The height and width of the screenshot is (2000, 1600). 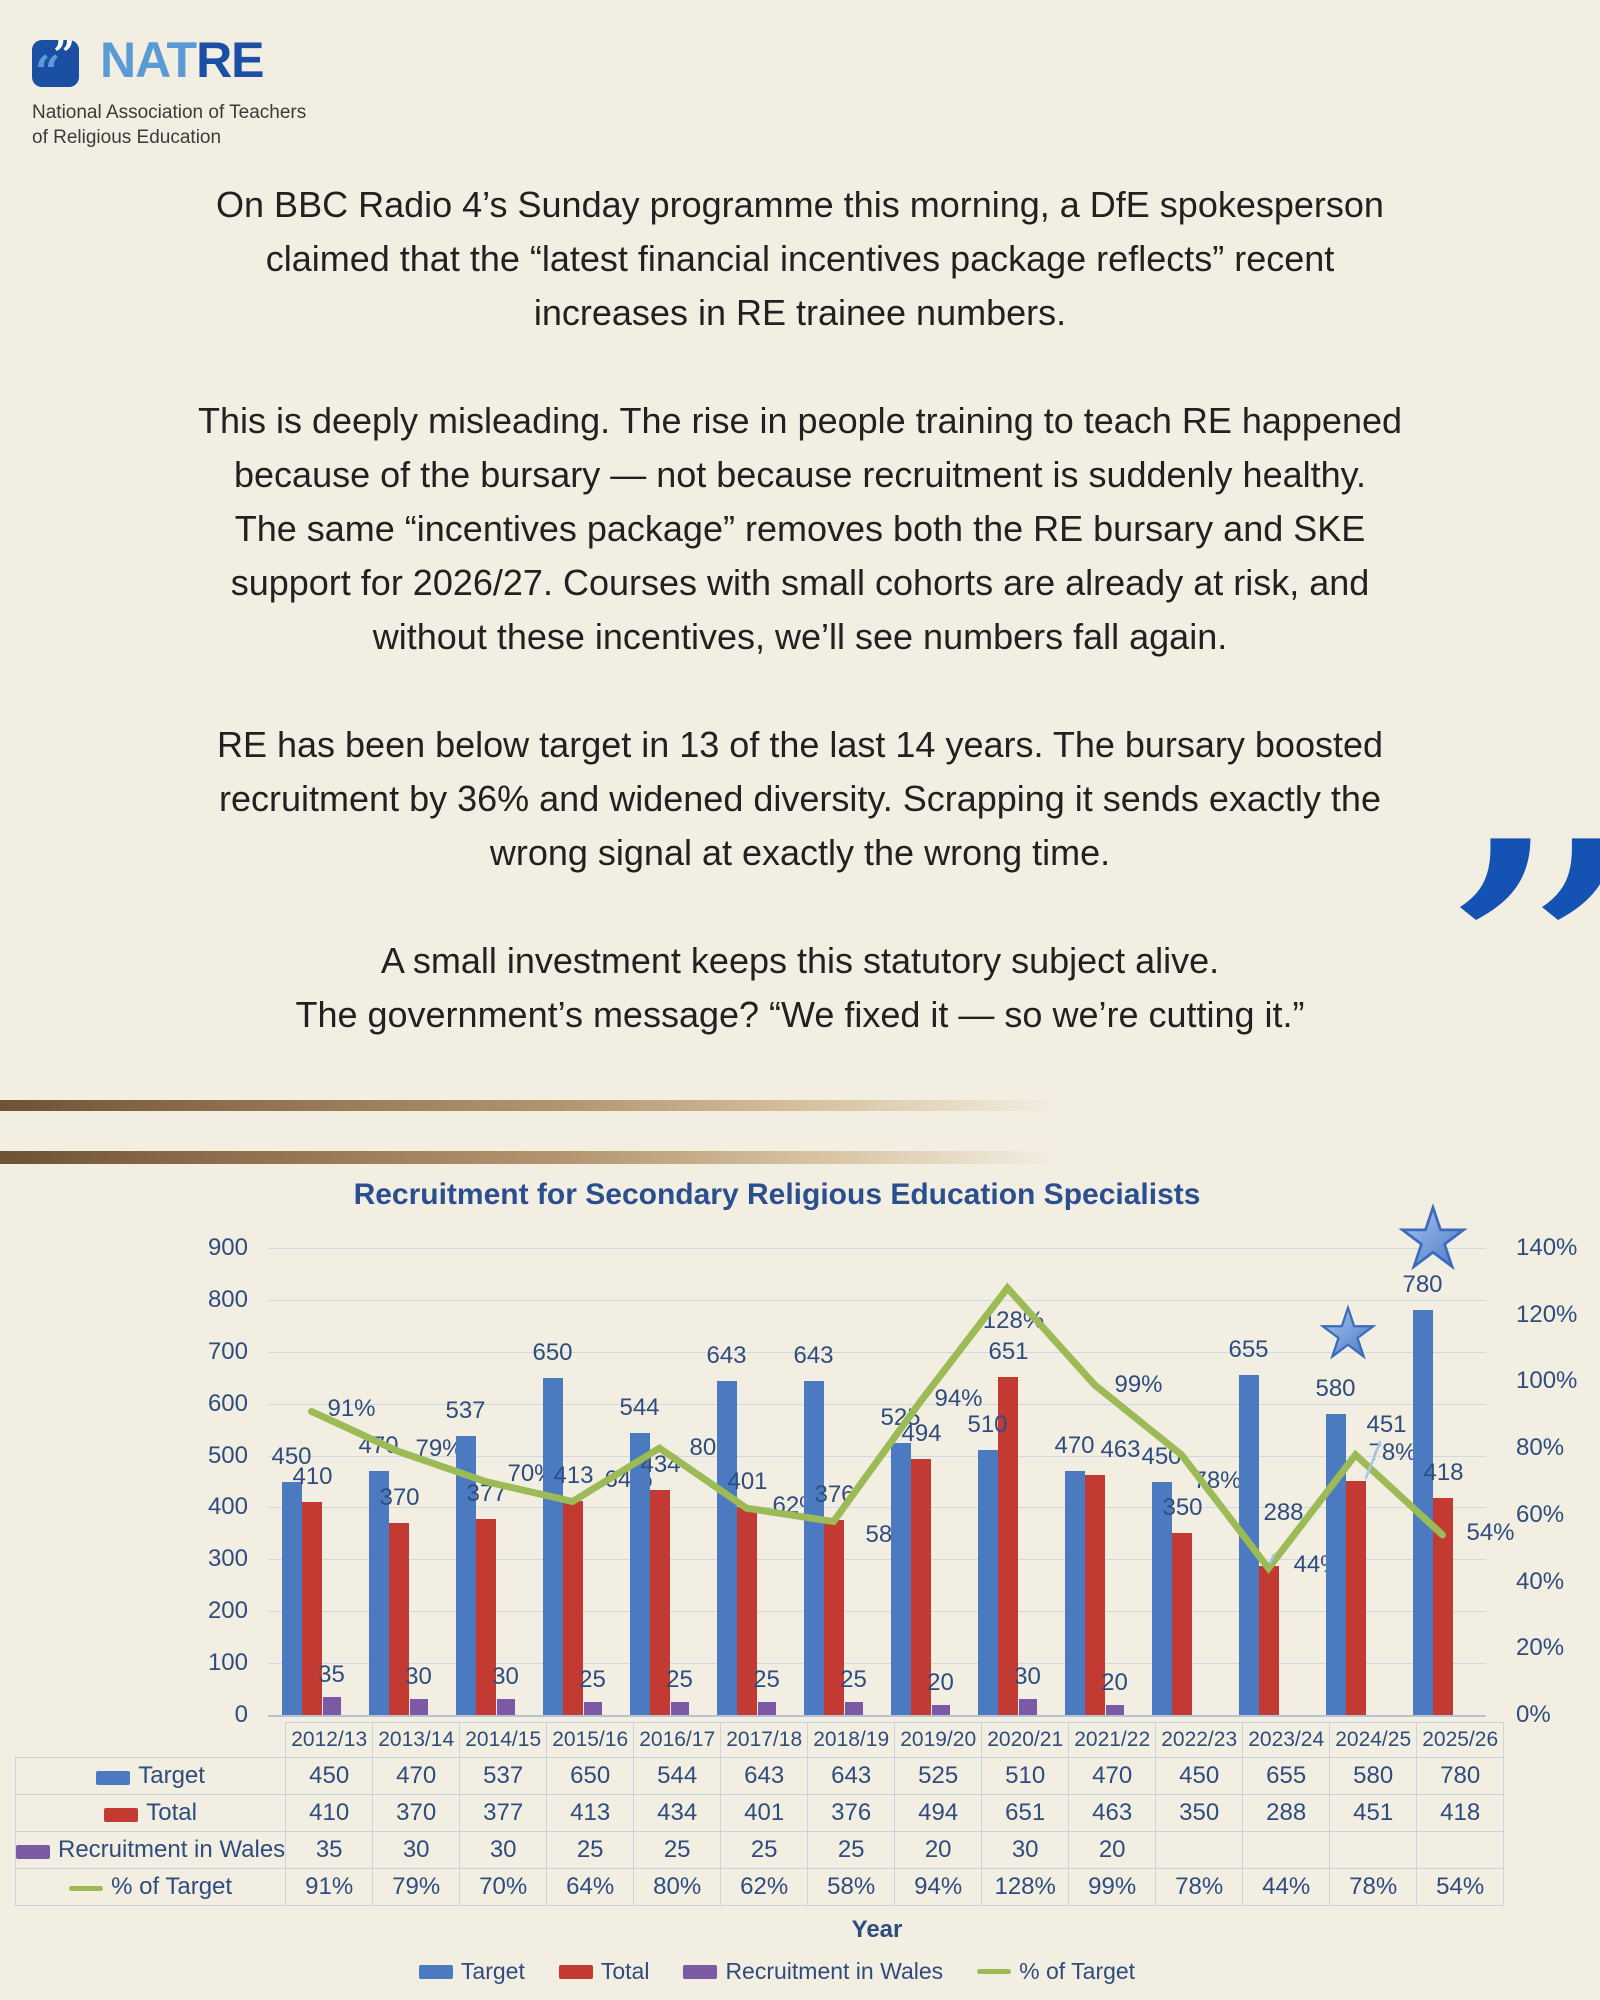 I want to click on wordmark-nat: NAT, so click(x=148, y=60).